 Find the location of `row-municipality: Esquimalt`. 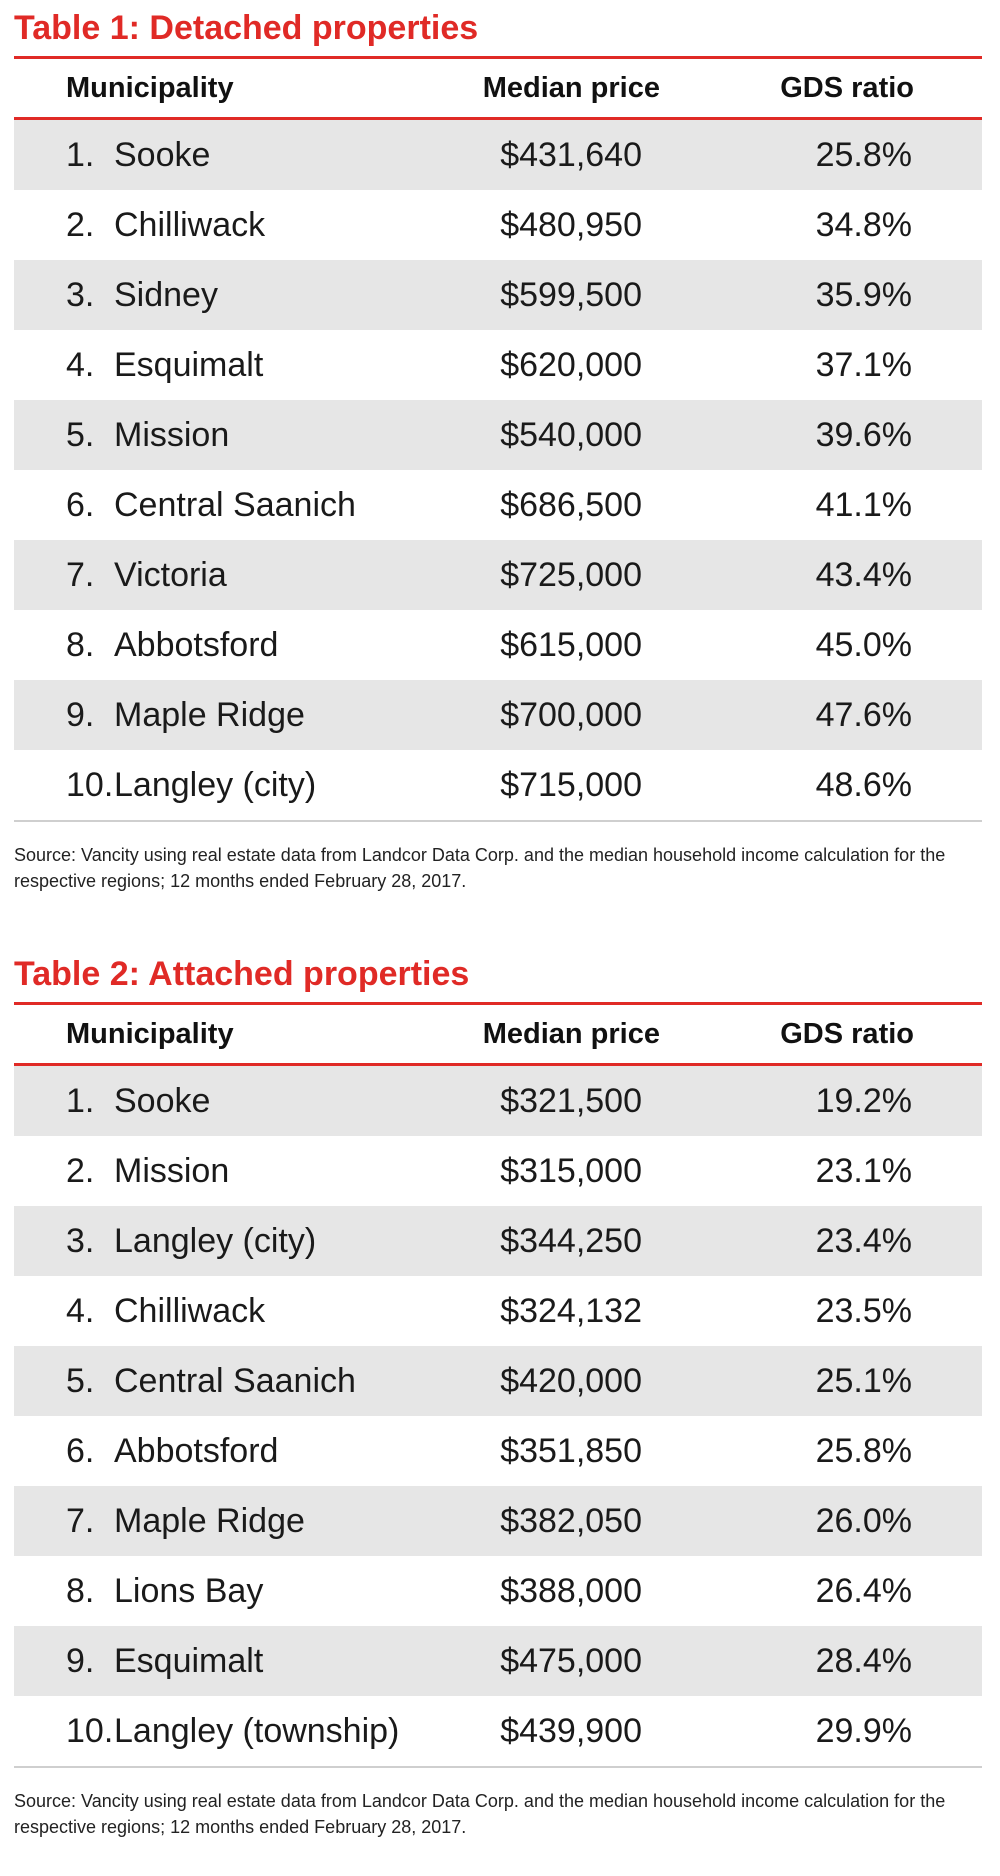

row-municipality: Esquimalt is located at coordinates (189, 1661).